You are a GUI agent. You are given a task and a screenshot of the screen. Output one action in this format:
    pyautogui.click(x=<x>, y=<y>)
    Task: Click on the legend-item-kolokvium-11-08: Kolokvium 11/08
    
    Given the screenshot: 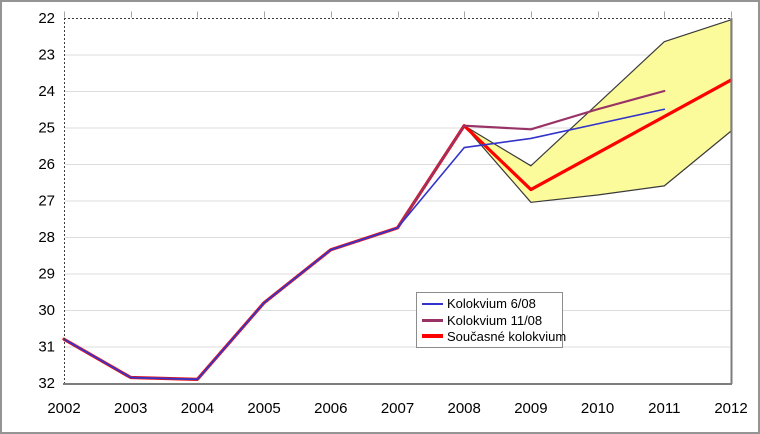 What is the action you would take?
    pyautogui.click(x=490, y=320)
    